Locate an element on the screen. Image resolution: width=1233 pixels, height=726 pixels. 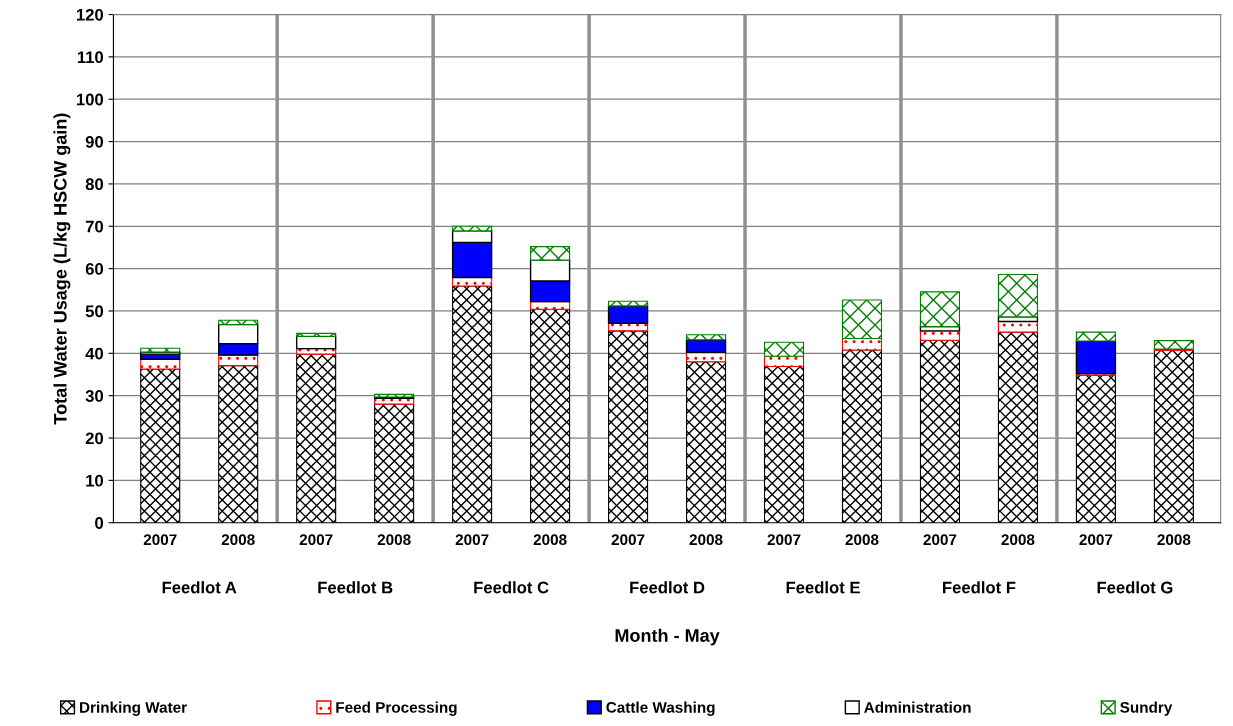
y-tick-label: 30 is located at coordinates (94, 396).